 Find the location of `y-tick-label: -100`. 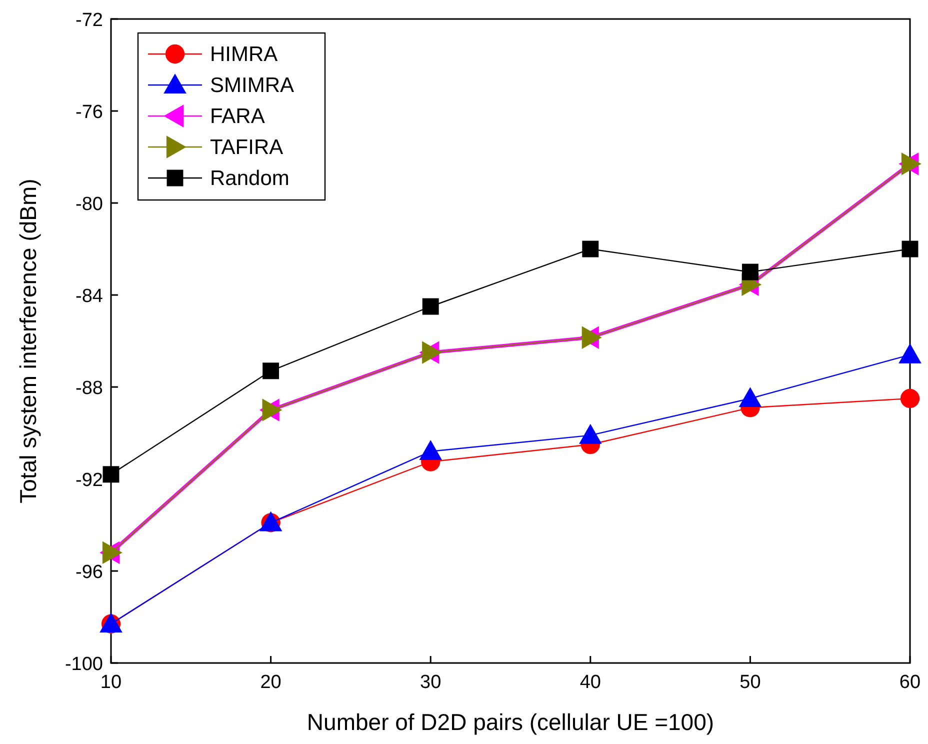

y-tick-label: -100 is located at coordinates (83, 664).